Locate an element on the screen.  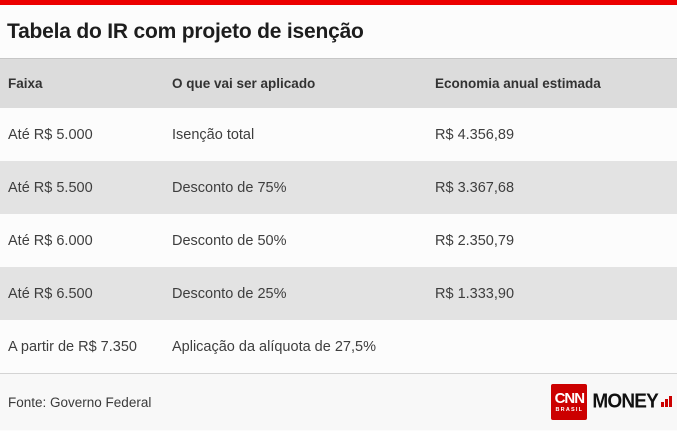
cell-economia: R$ 1.333,90 is located at coordinates (475, 293).